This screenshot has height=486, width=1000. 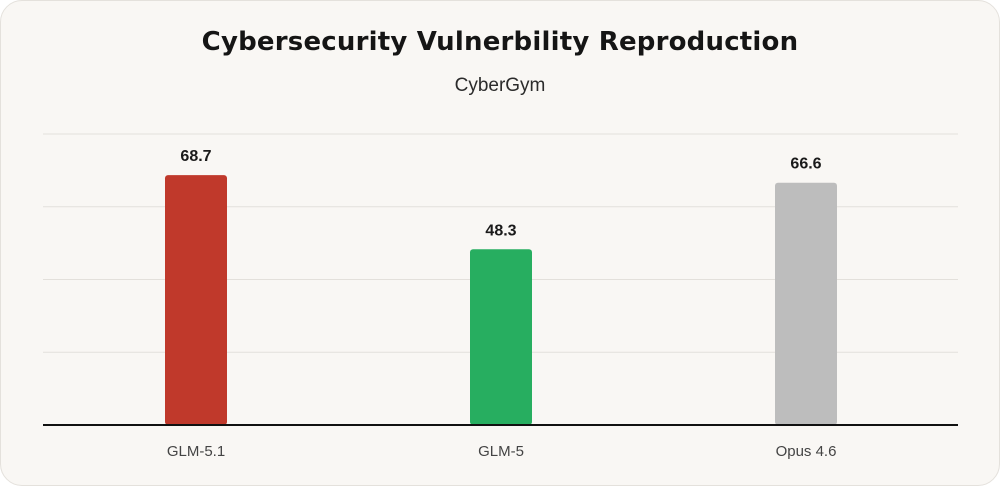 I want to click on bar-value-label: 66.6, so click(x=805, y=164).